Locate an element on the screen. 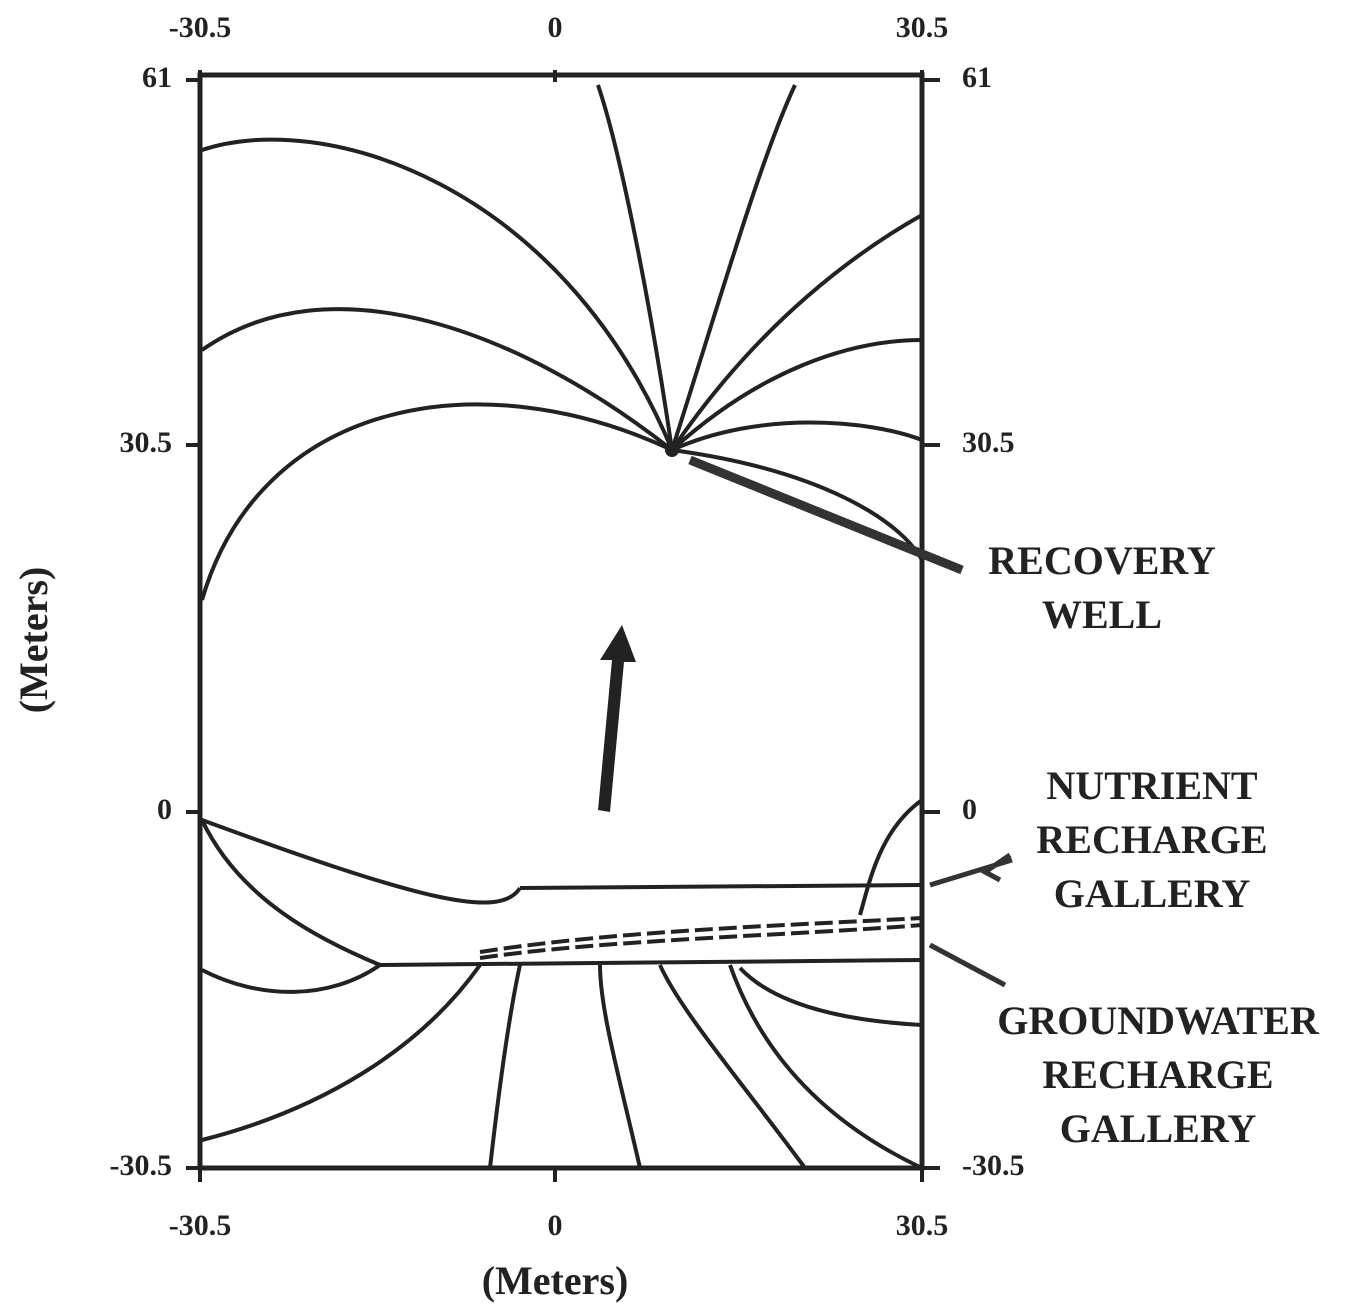 The width and height of the screenshot is (1372, 1316). right-tick-label: 61 is located at coordinates (977, 77).